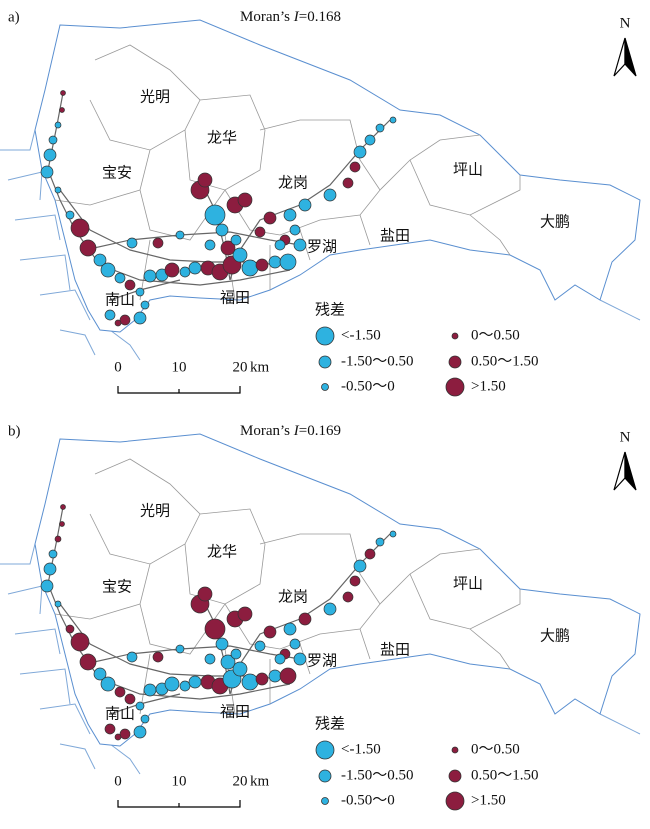 The image size is (650, 829). Describe the element at coordinates (488, 800) in the screenshot. I see `legend-label: >1.50` at that location.